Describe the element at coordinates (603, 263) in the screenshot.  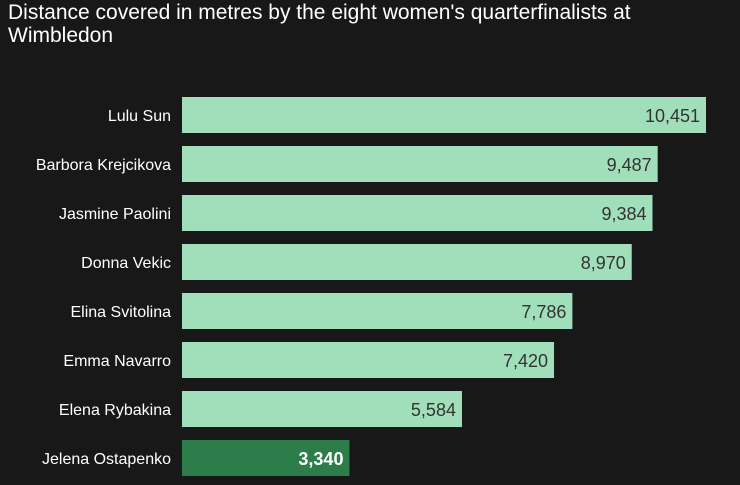
I see `value-label-4: 8,970` at that location.